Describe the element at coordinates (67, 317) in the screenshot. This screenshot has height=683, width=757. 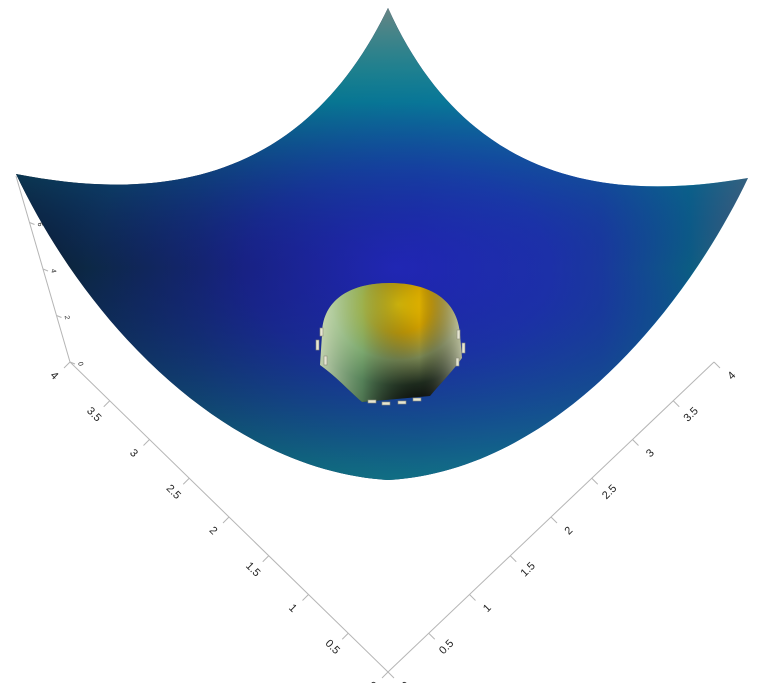
I see `z-tick-label: 2` at that location.